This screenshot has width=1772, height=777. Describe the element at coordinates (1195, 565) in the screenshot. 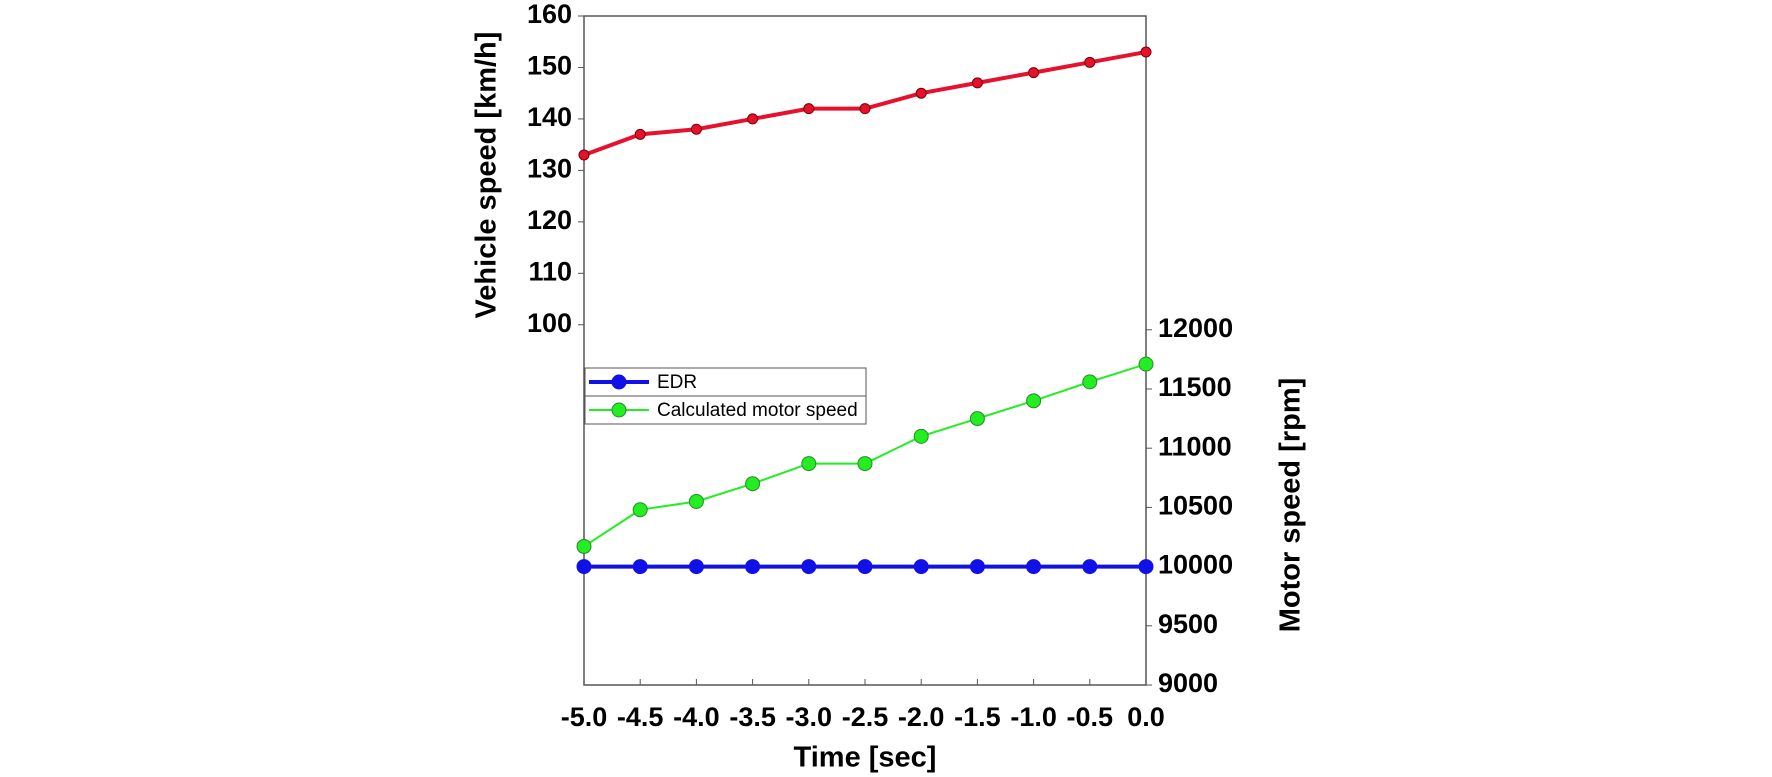

I see `y2-tick-label: 10000` at that location.